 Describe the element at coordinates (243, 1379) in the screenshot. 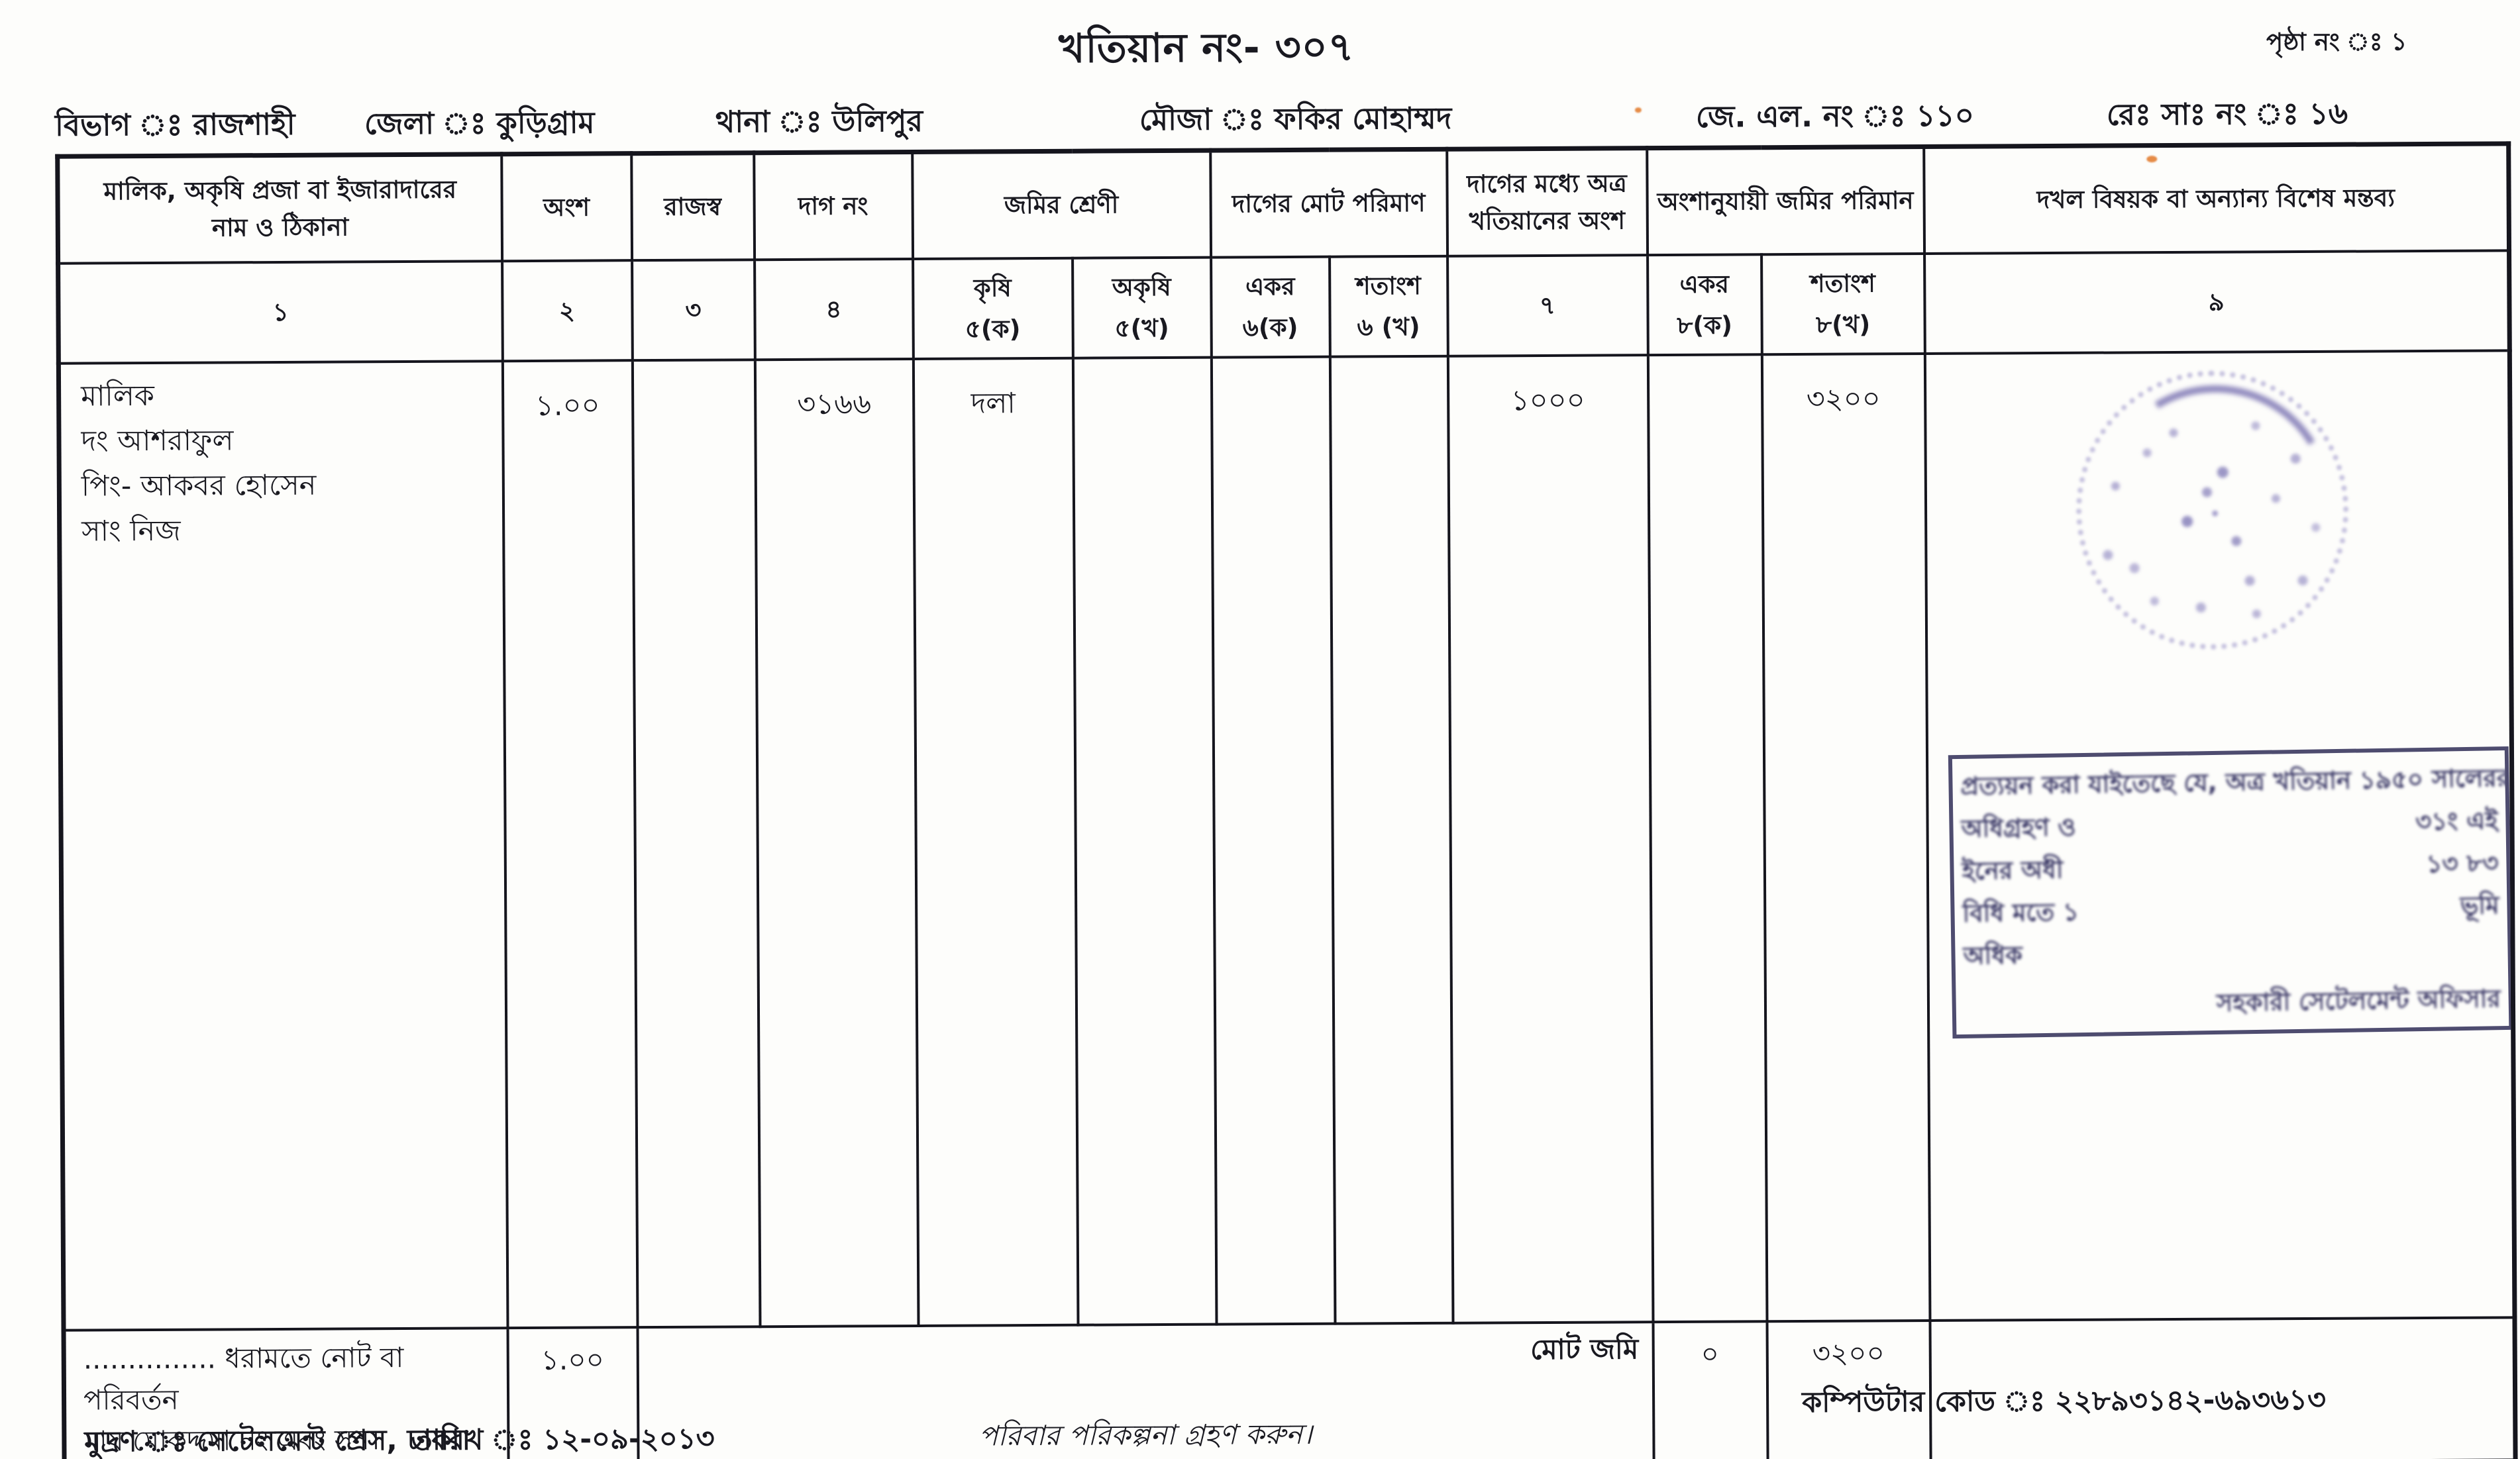

I see `notes-line-1: ............... ধরামতে নোট বা পরিবর্তন` at that location.